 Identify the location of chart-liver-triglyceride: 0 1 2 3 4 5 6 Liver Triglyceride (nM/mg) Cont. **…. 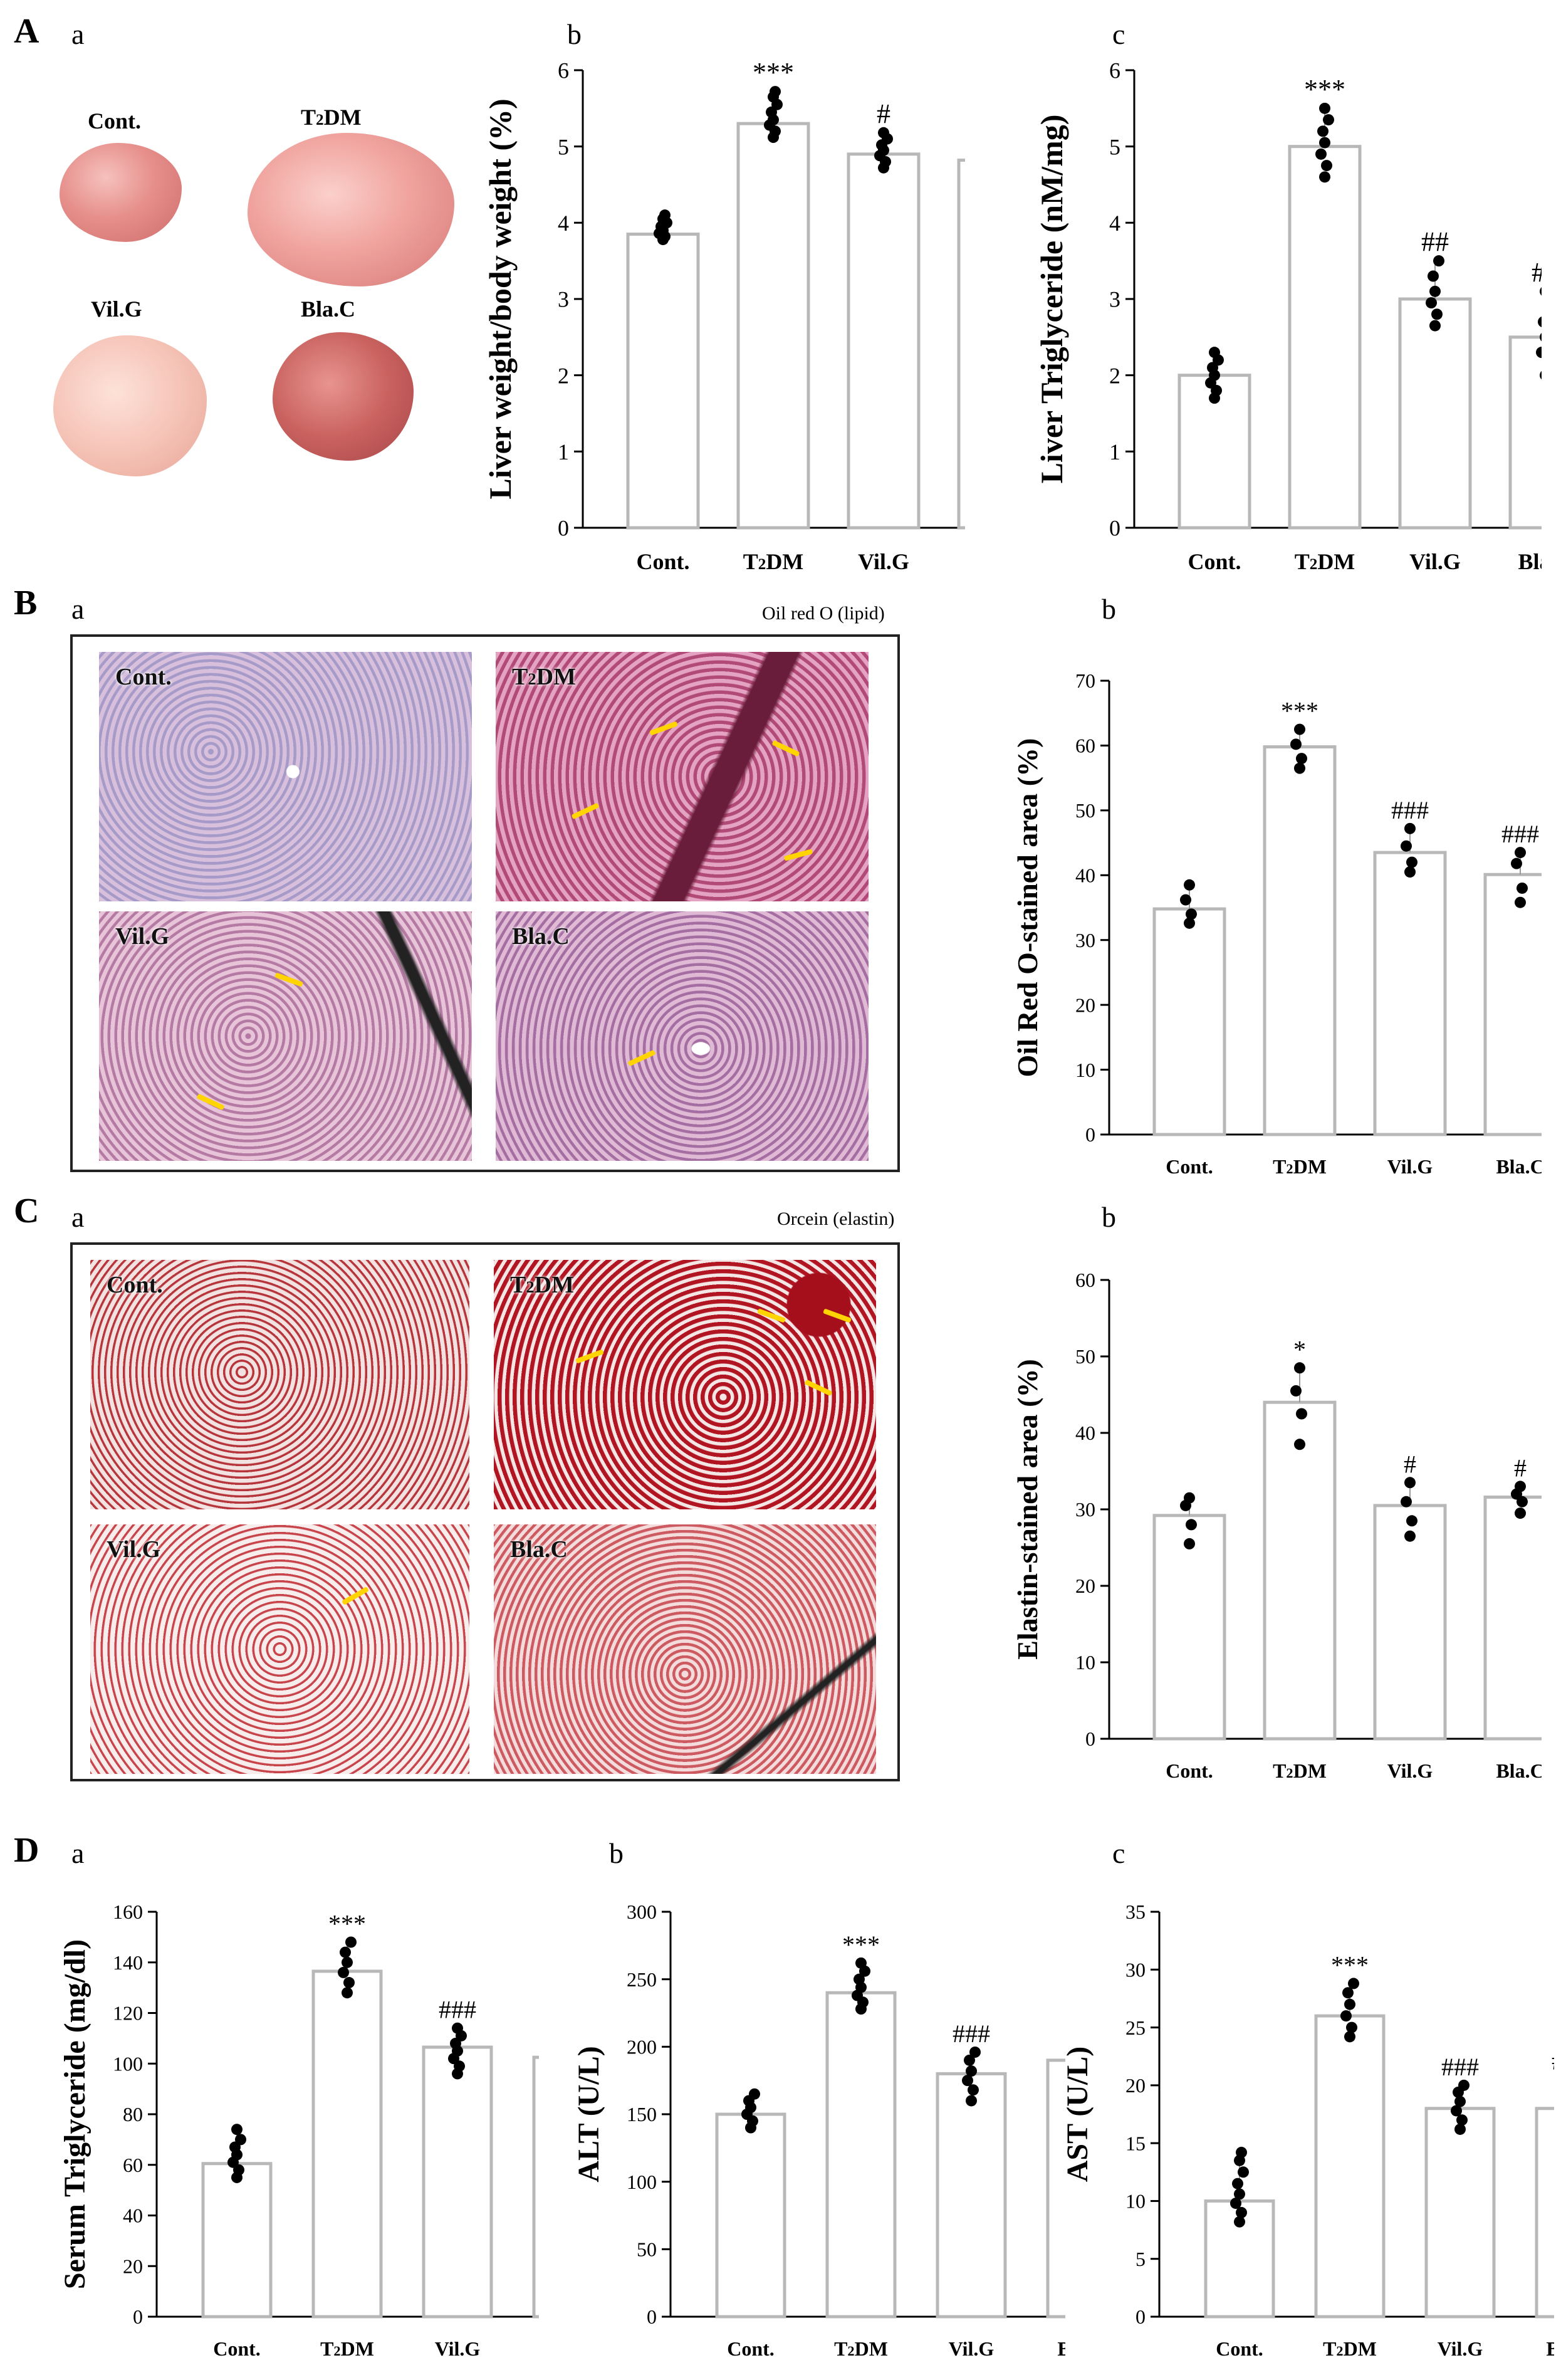
(1288, 316).